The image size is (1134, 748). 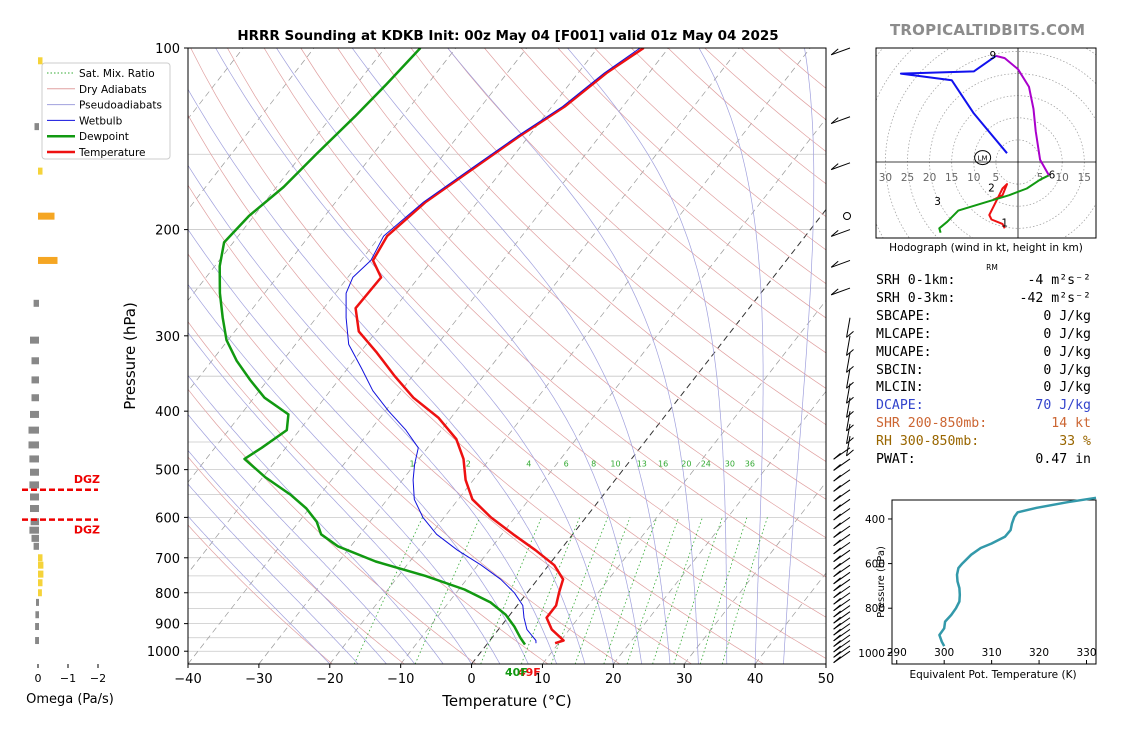 I want to click on hodograph-height-label: 3, so click(x=937, y=202).